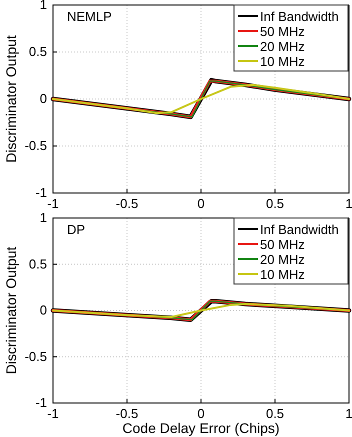  I want to click on annotation: DP, so click(76, 229).